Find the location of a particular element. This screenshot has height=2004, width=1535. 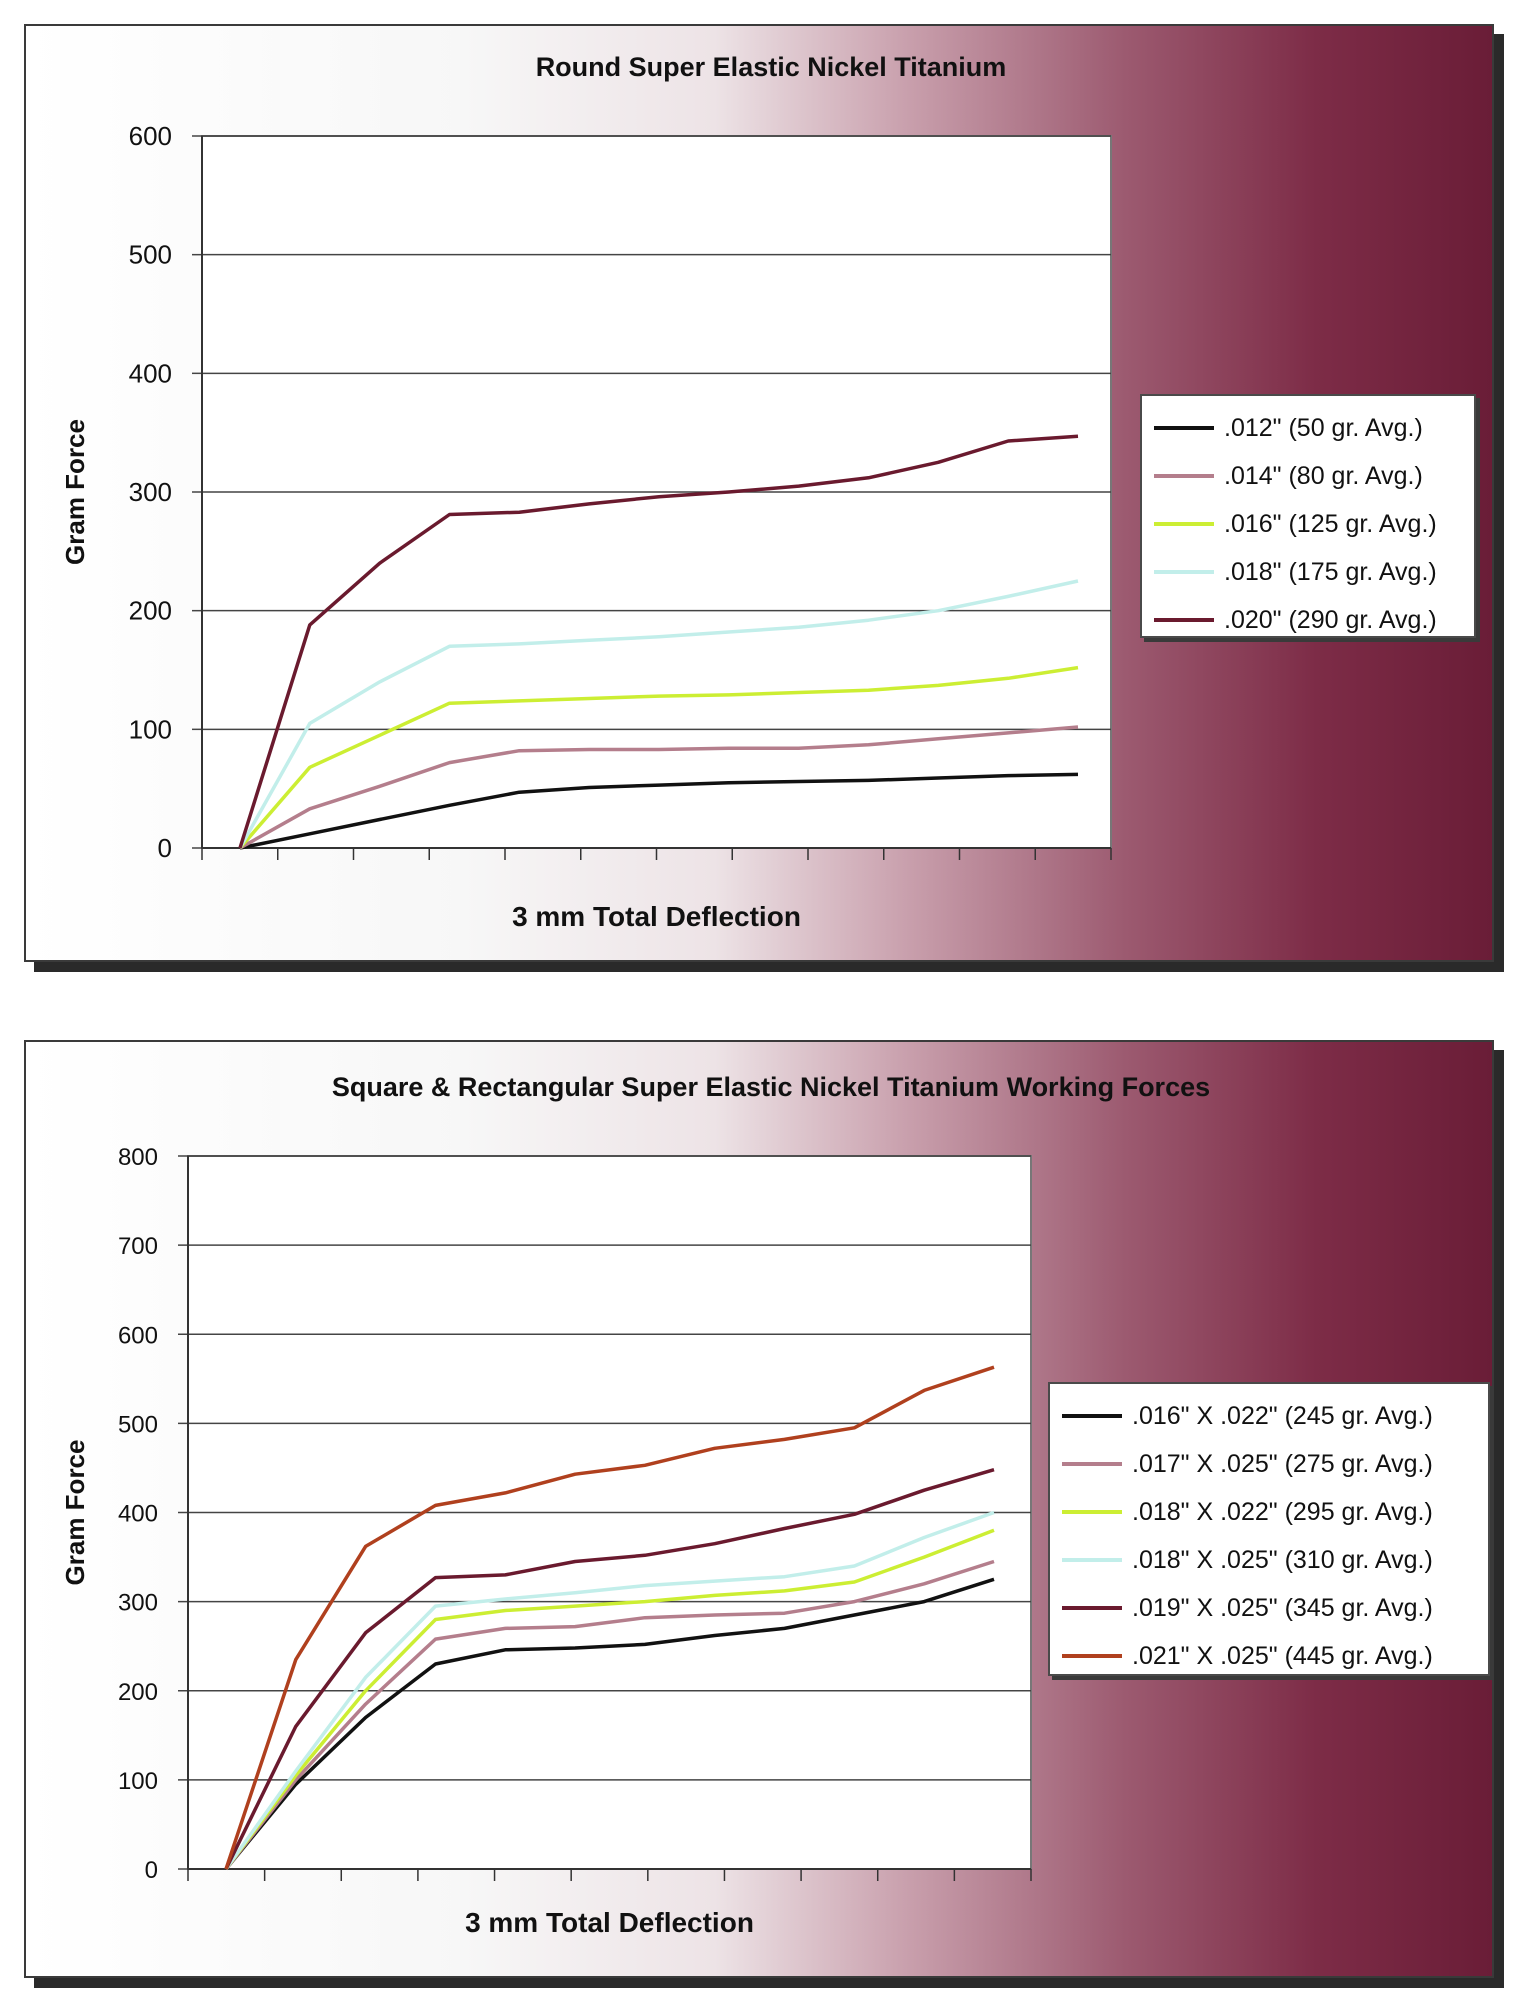

legend-label: .020" (290 gr. Avg.) is located at coordinates (1330, 619).